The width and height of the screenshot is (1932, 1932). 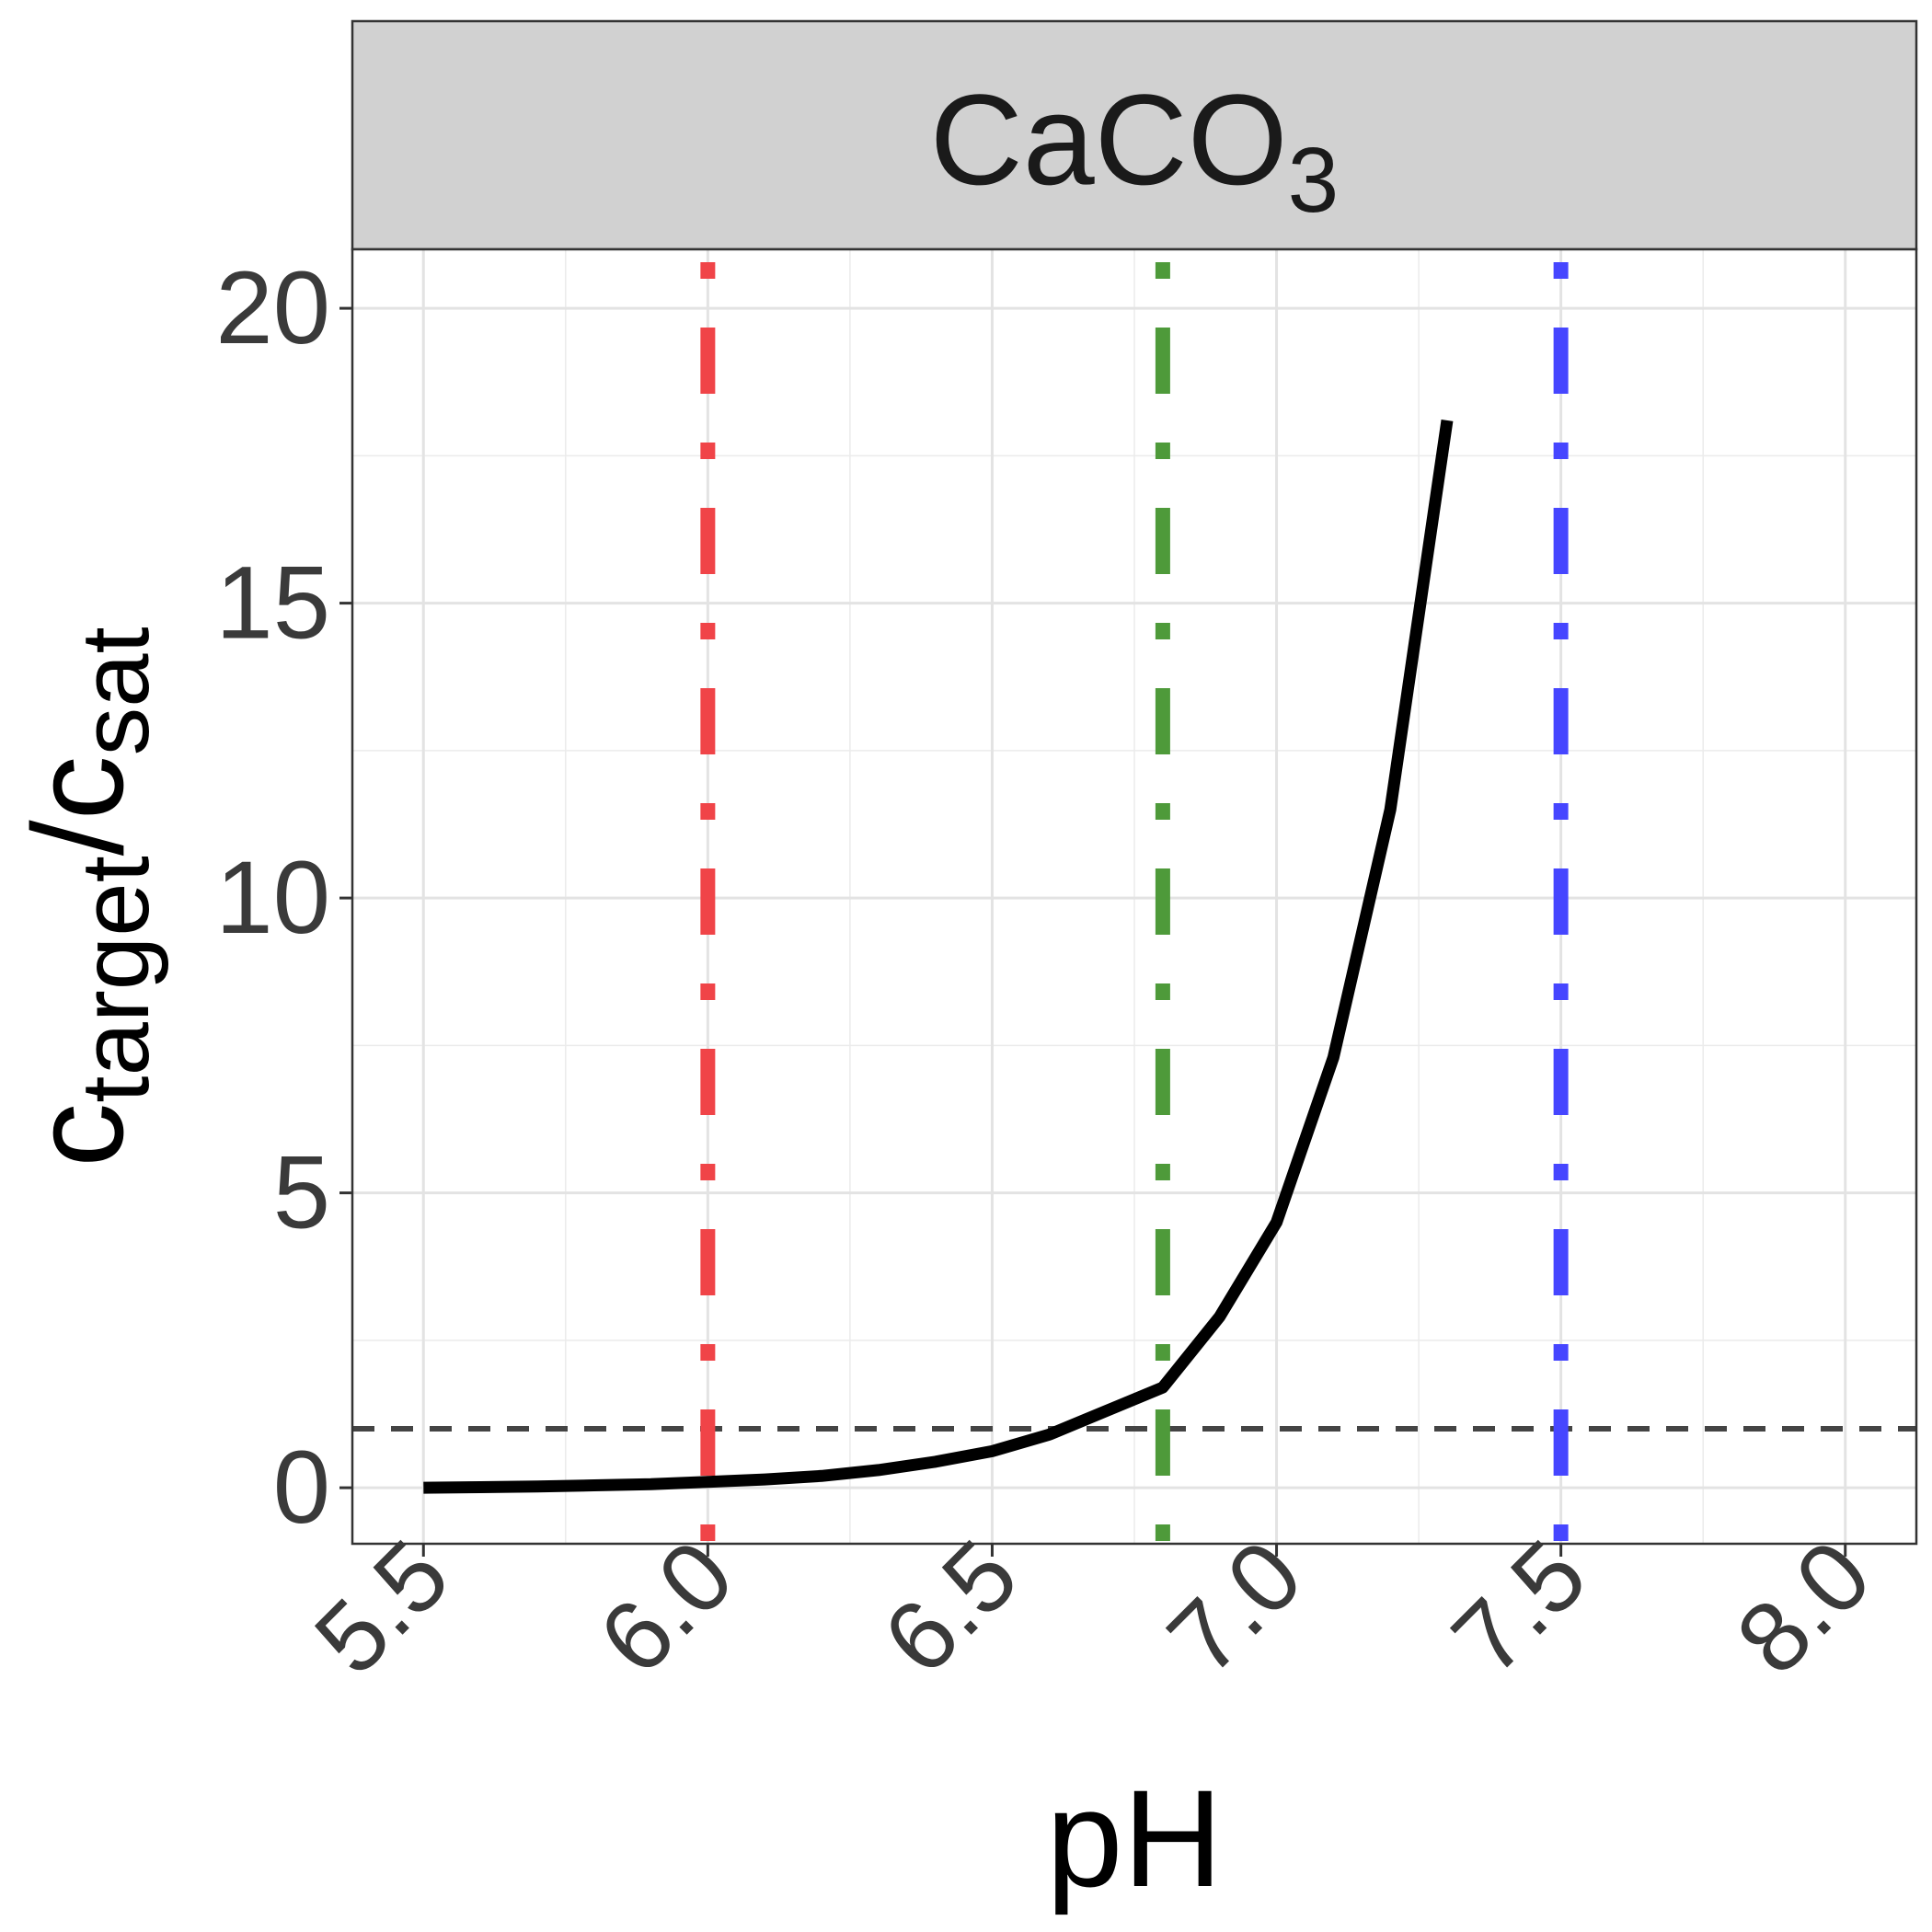 I want to click on facet-strip, so click(x=1134, y=135).